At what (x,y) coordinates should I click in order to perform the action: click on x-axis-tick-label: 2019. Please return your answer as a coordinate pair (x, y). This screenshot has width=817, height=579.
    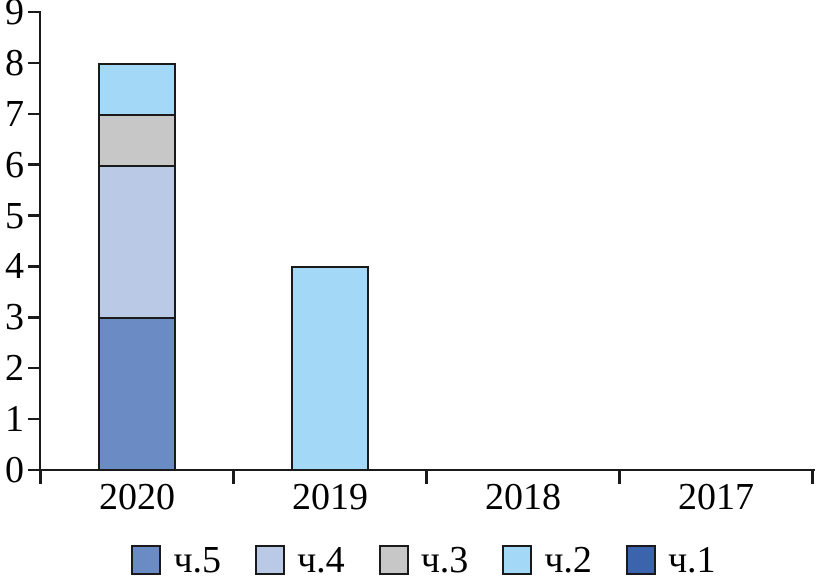
    Looking at the image, I should click on (330, 497).